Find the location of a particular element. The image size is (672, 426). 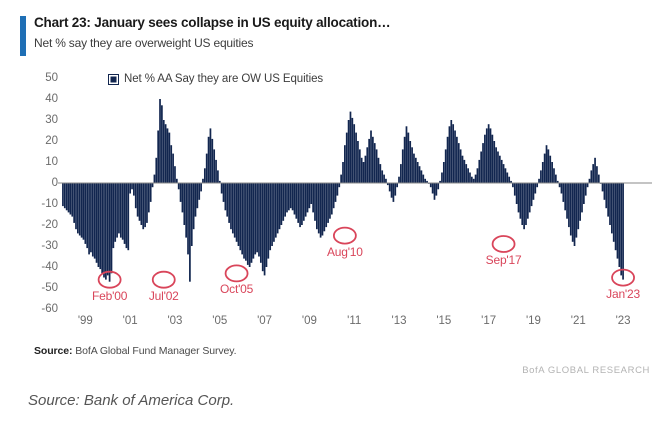

annotation-label: Oct'05 is located at coordinates (237, 289).